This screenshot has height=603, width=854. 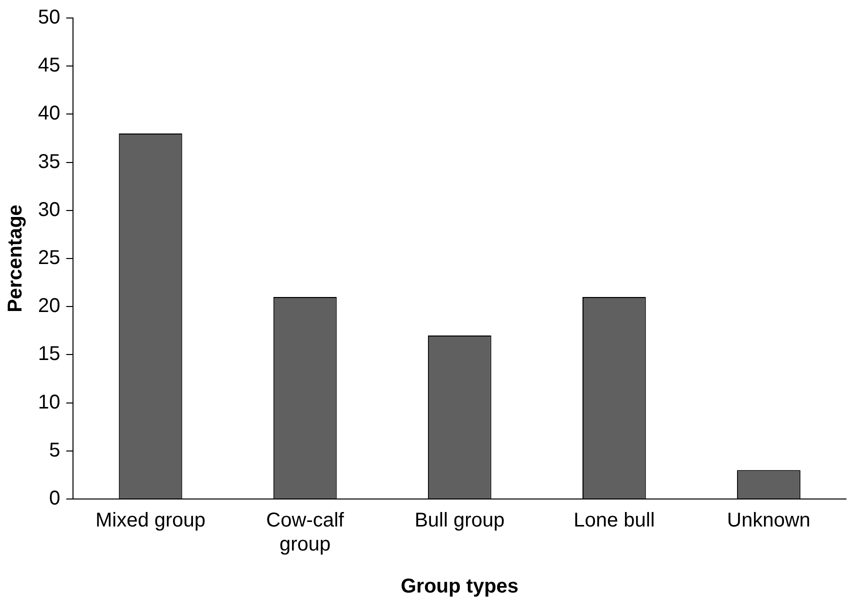 I want to click on x-tick-label: Cow-calf group, so click(x=305, y=533).